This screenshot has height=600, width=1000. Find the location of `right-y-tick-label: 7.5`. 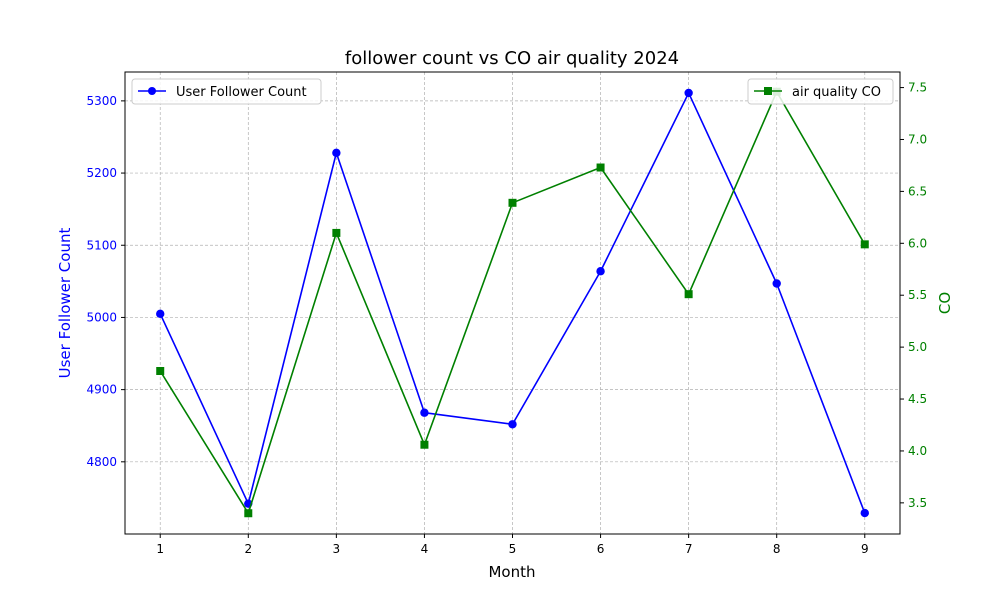

right-y-tick-label: 7.5 is located at coordinates (917, 88).